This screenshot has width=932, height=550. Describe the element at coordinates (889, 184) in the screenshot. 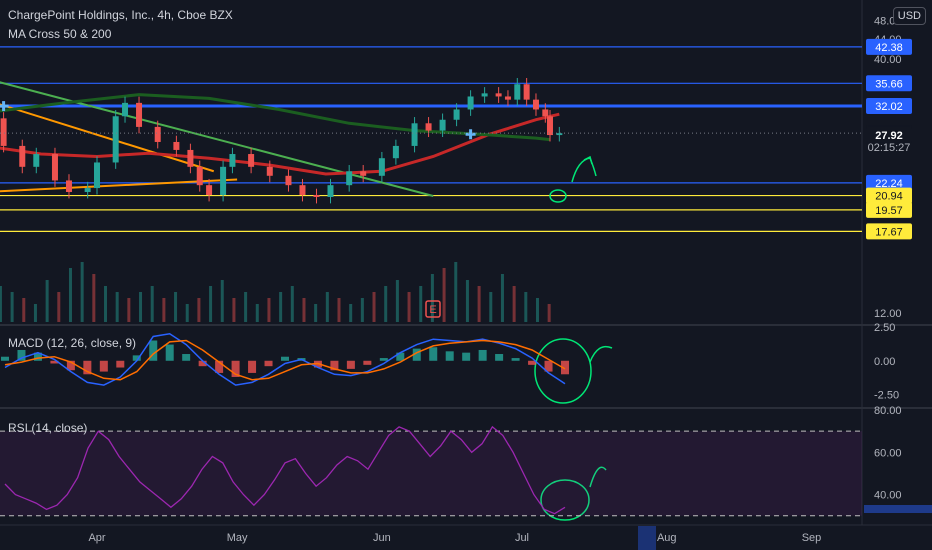

I see `price-label-text: 22.24` at that location.